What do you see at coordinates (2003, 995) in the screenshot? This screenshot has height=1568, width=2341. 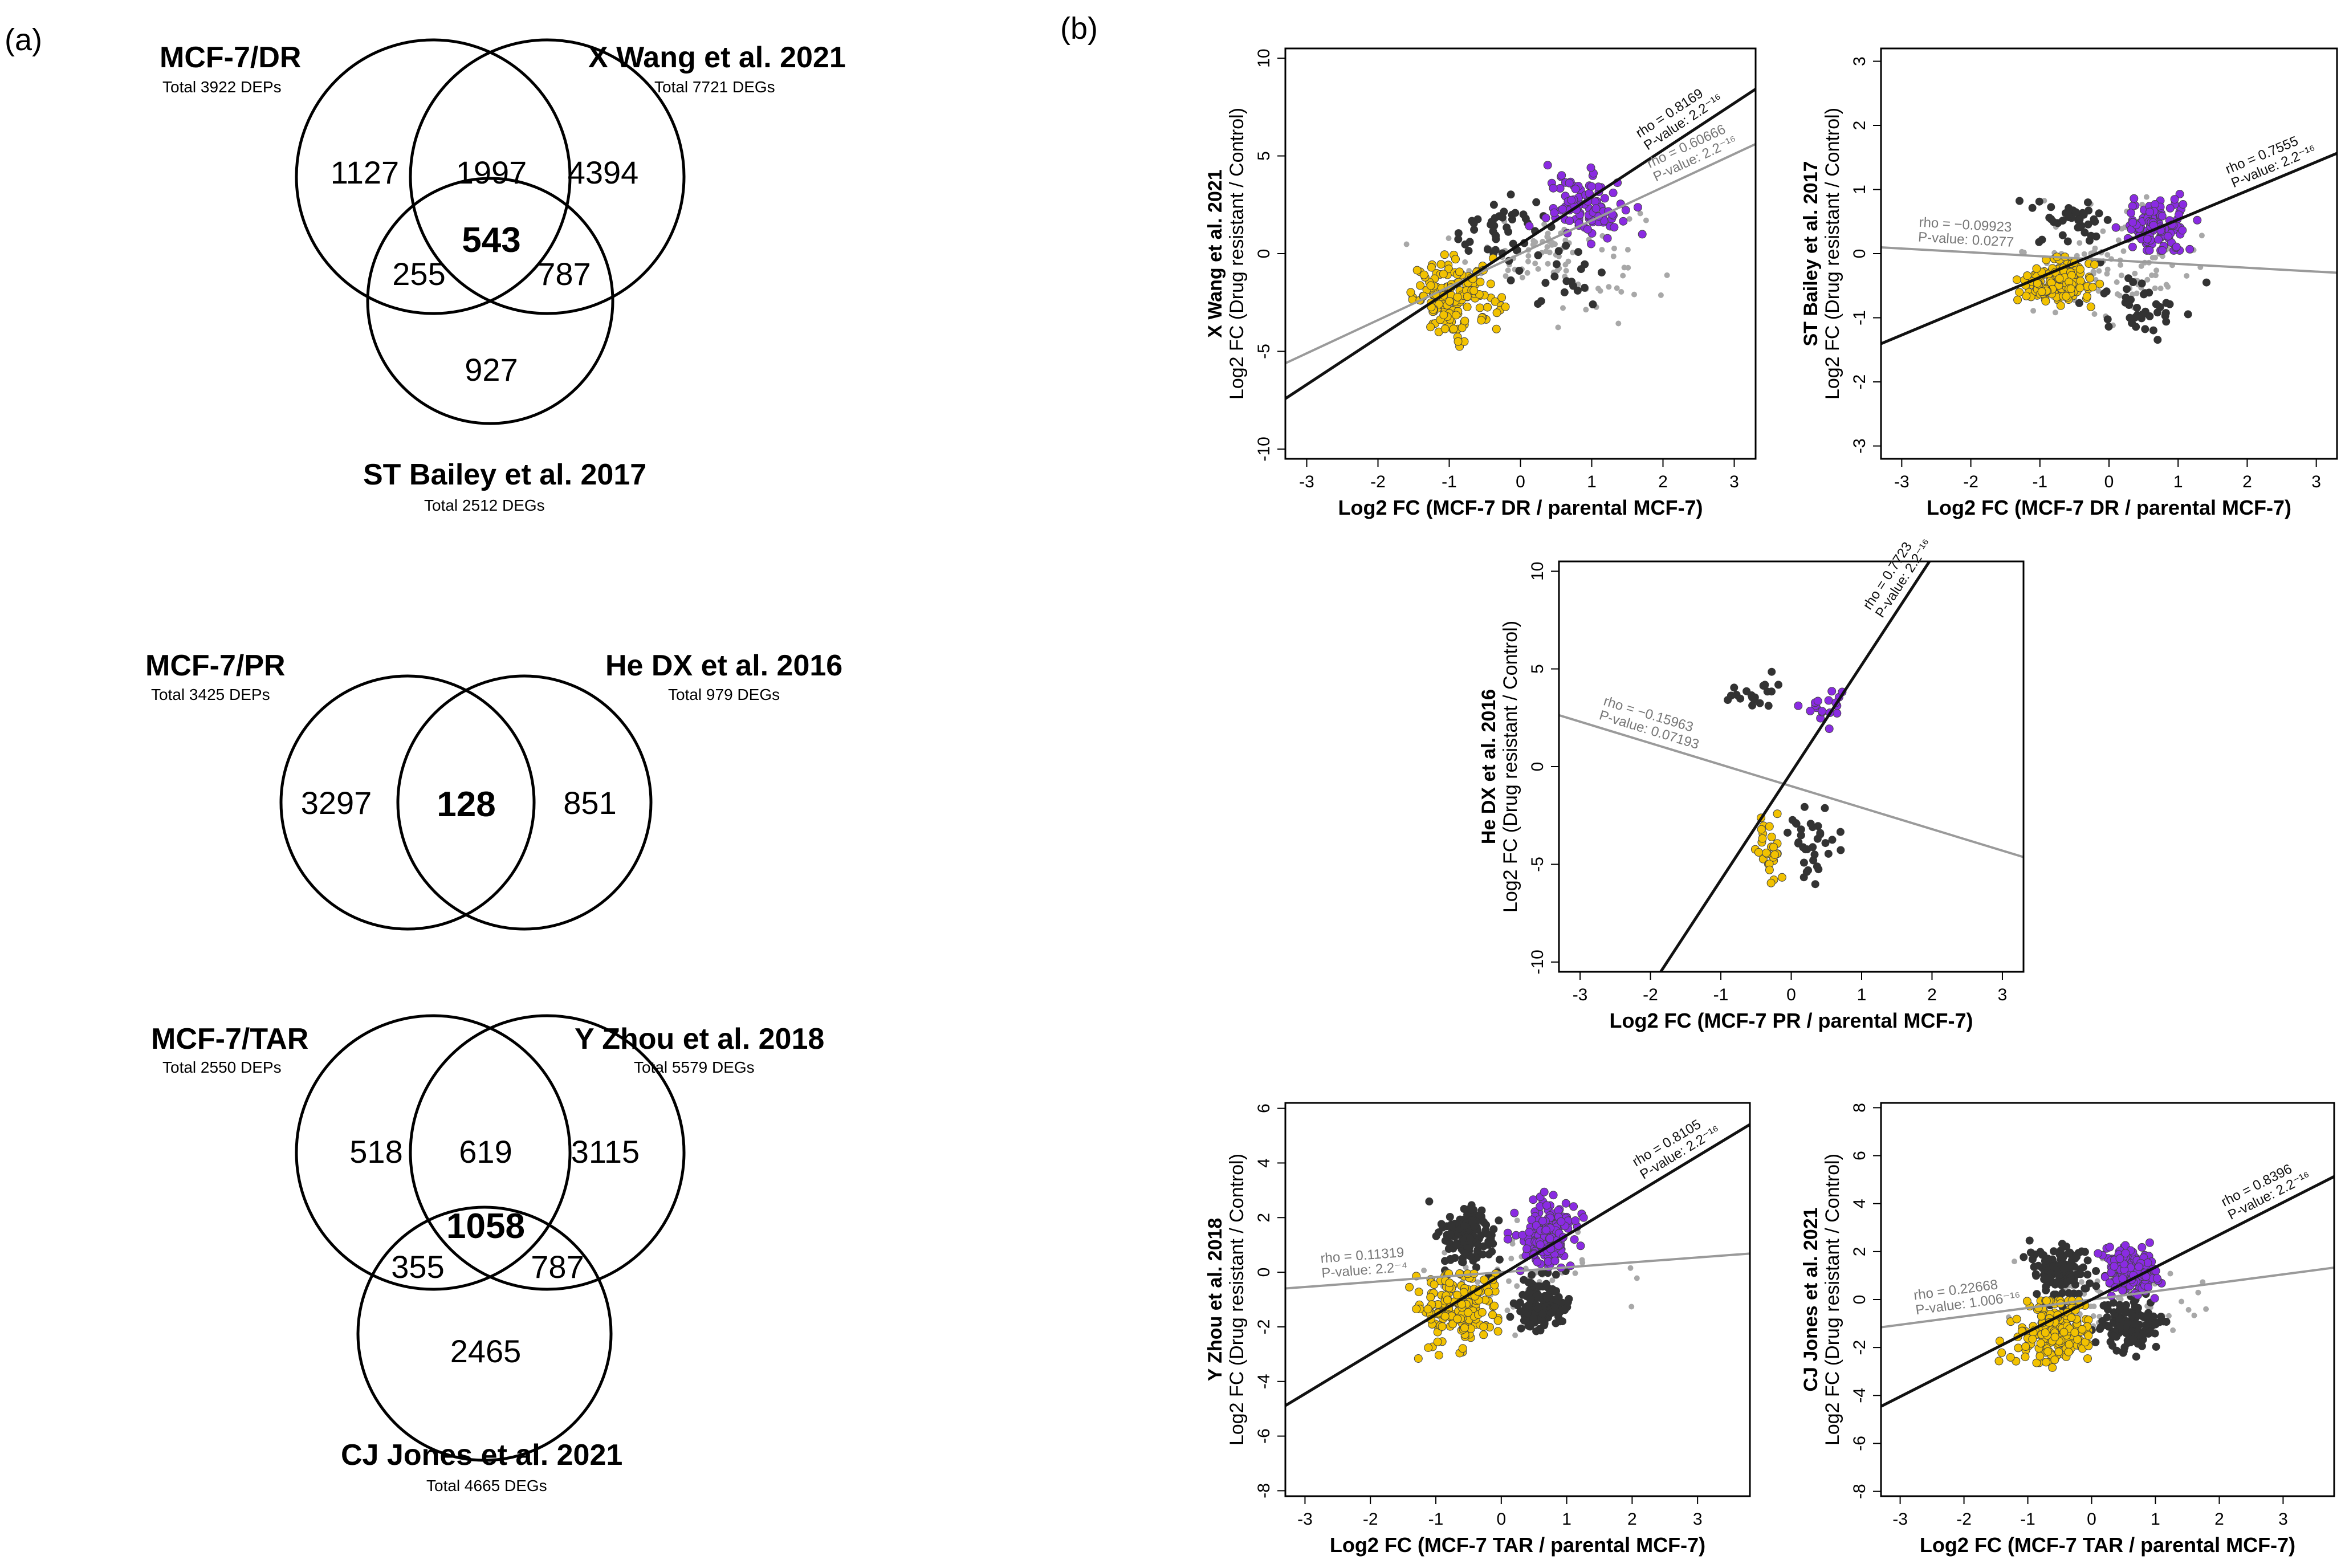 I see `x-tick-label: 3` at bounding box center [2003, 995].